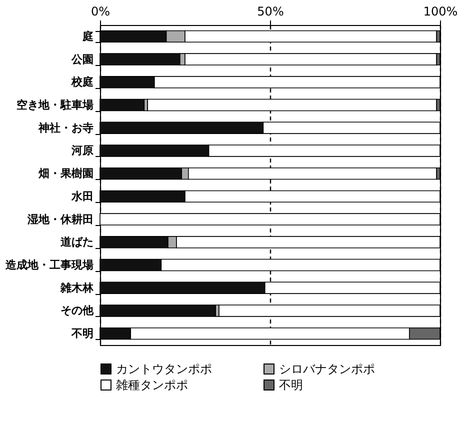 The image size is (463, 422). Describe the element at coordinates (327, 369) in the screenshot. I see `legend-label: シロバナタンポポ` at that location.